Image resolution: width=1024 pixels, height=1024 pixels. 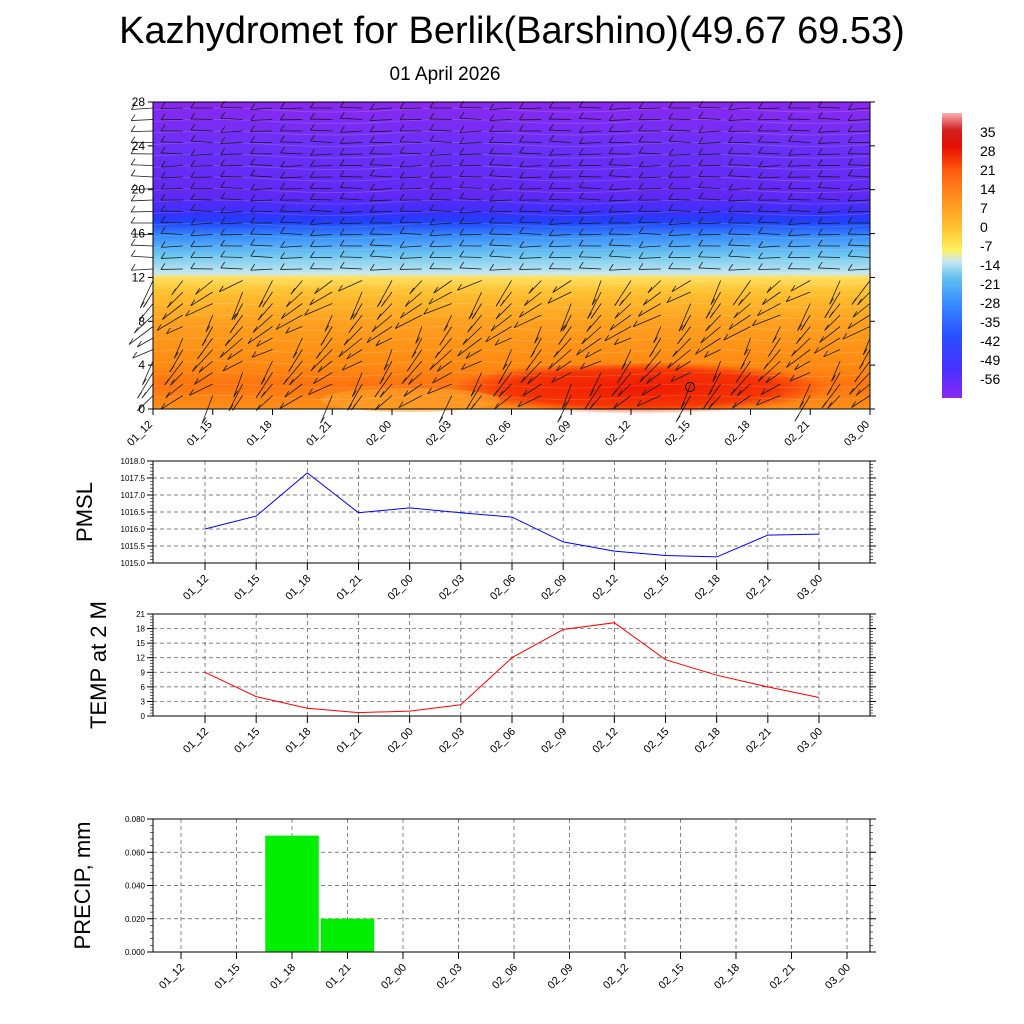 What do you see at coordinates (988, 170) in the screenshot?
I see `colorbar-label: 21` at bounding box center [988, 170].